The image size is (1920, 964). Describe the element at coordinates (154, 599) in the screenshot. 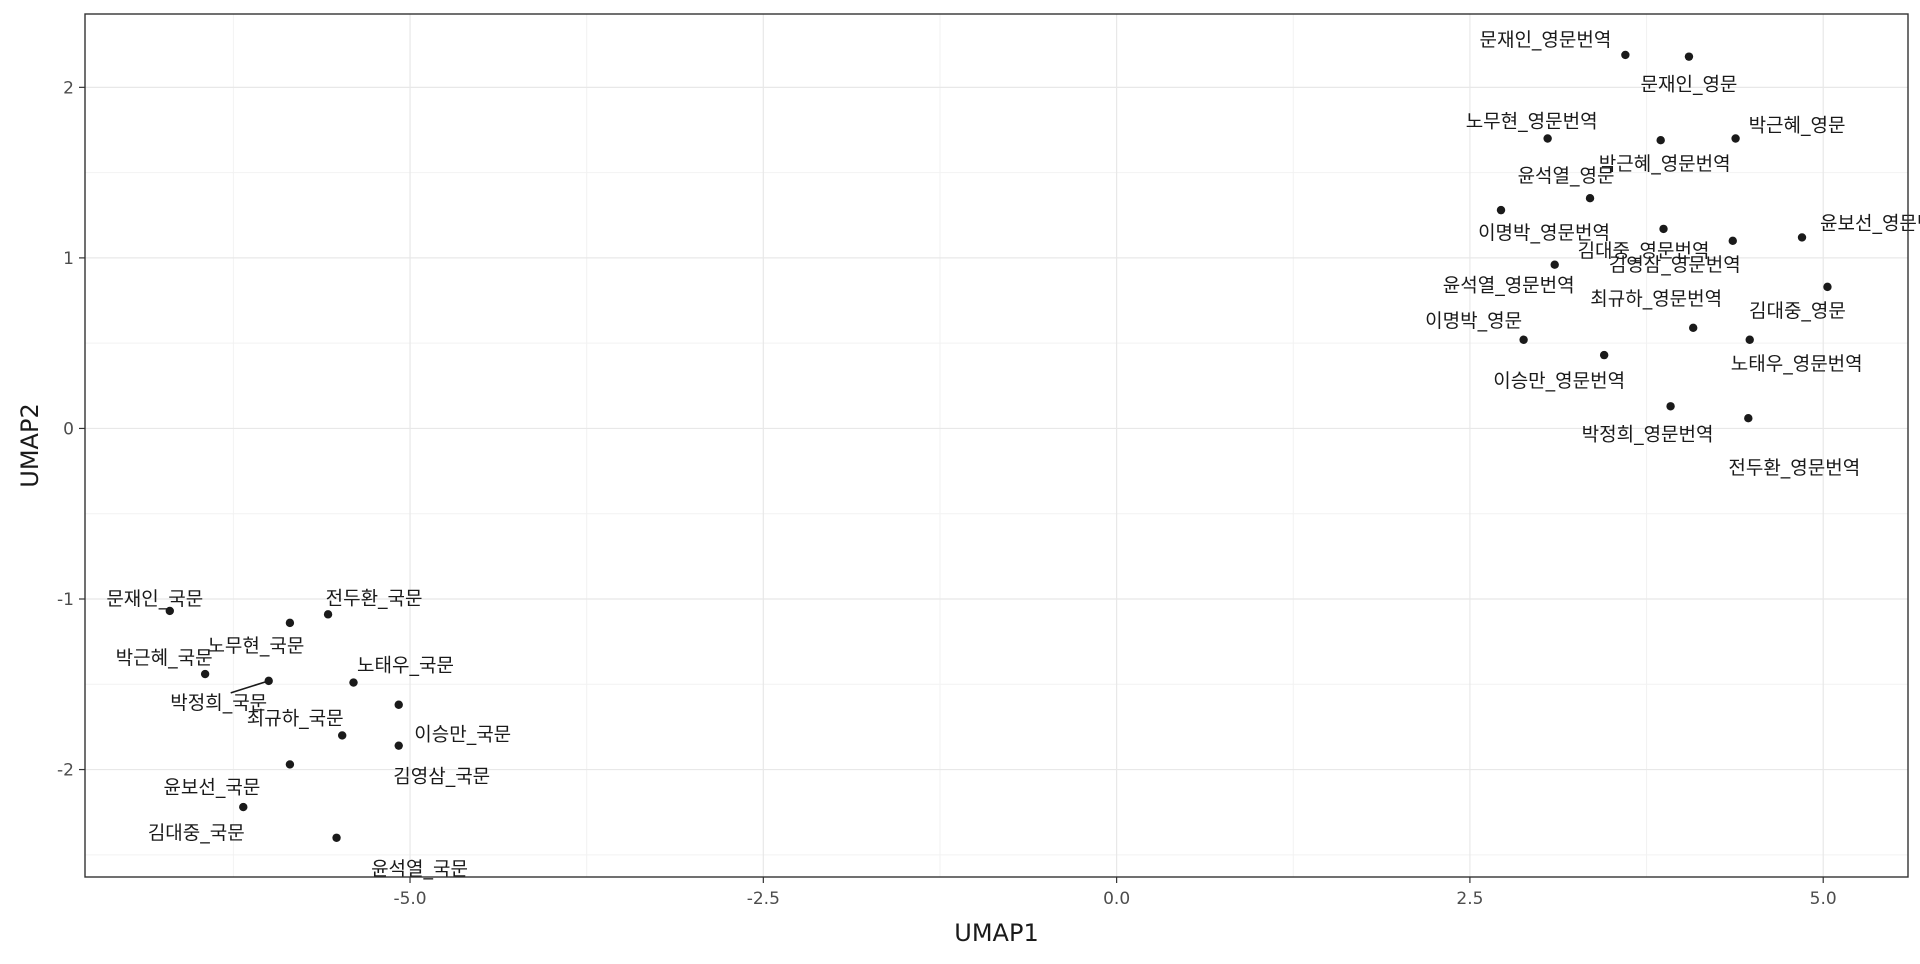

I see `point-label: 문재인_국문` at that location.